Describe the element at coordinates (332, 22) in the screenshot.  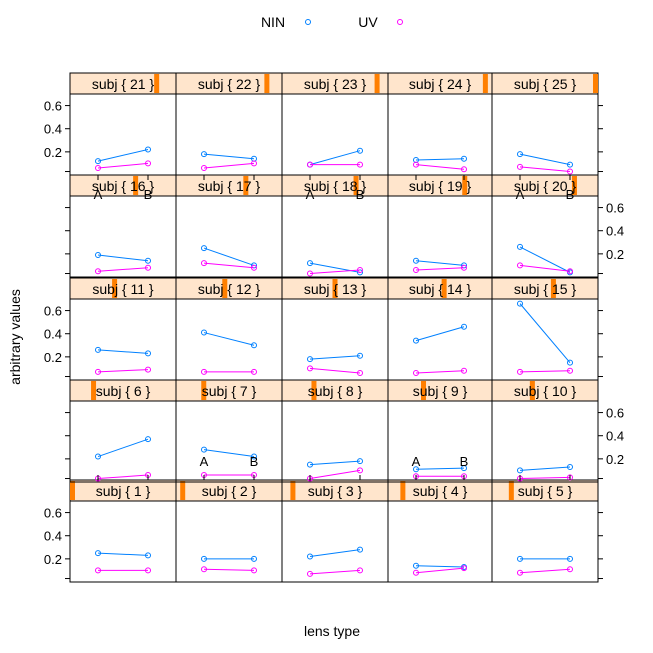
I see `legend: NIN UV` at that location.